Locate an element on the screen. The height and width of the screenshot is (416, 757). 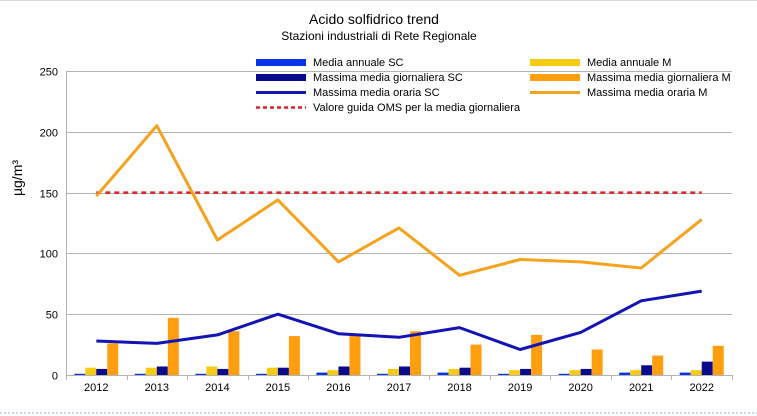
x-tick-label: 2012 is located at coordinates (96, 388).